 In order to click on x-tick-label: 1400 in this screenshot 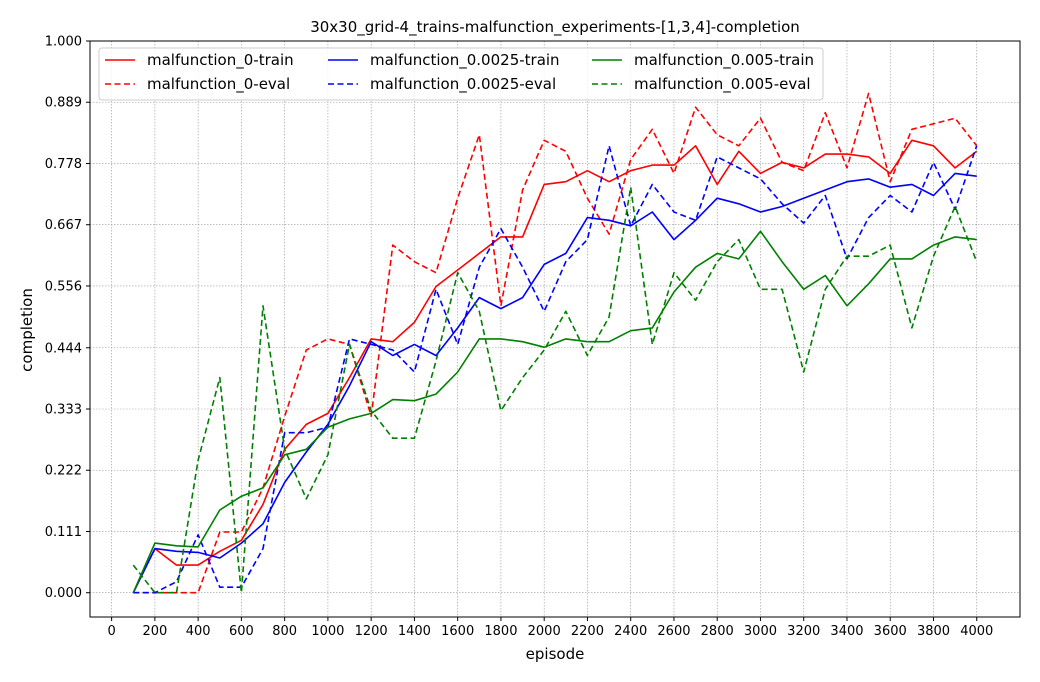, I will do `click(414, 631)`.